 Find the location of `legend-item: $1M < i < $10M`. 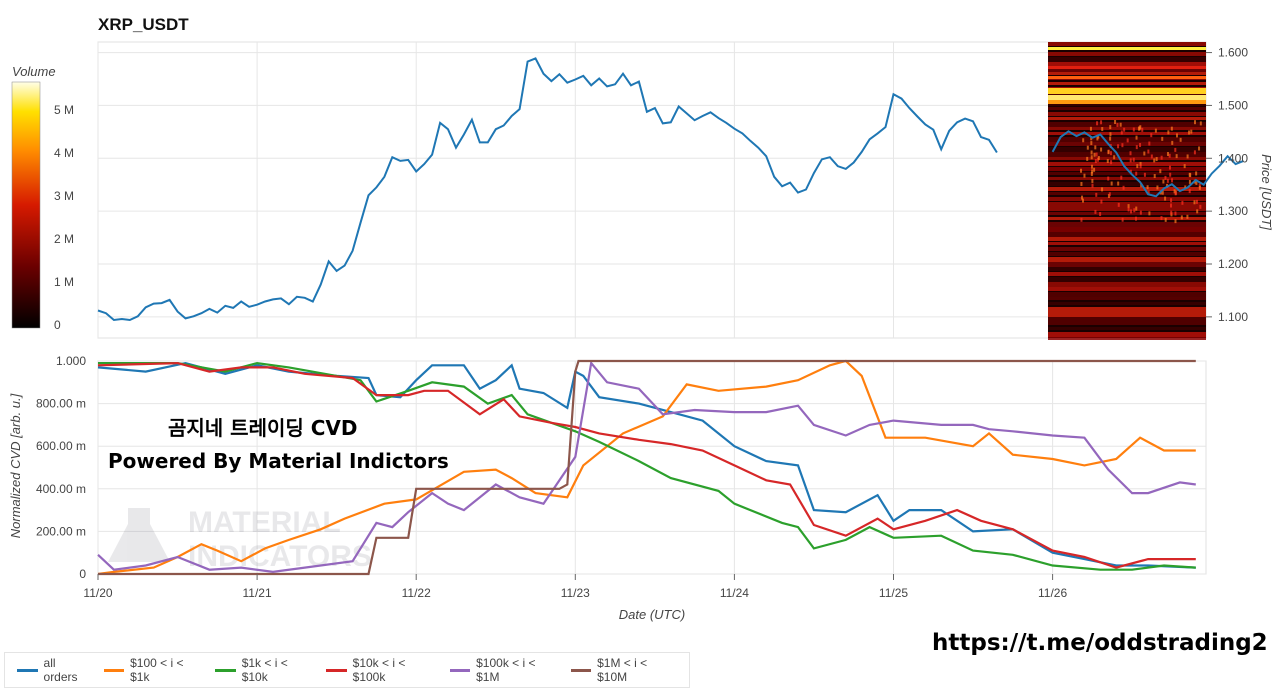

legend-item: $1M < i < $10M is located at coordinates (622, 670).